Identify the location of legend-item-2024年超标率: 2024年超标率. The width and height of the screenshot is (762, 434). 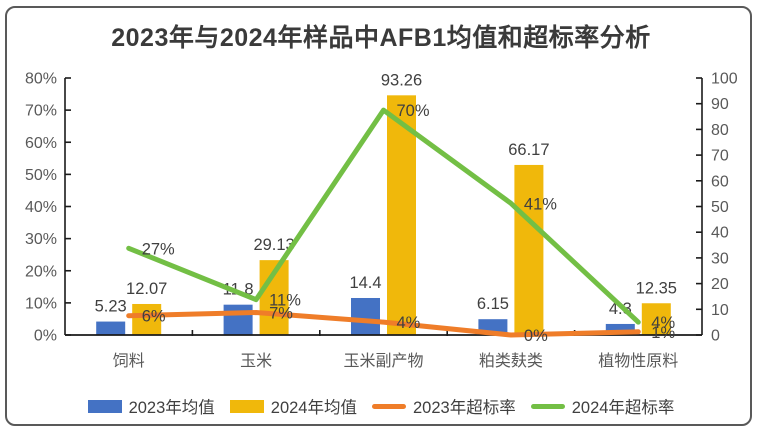
(602, 406).